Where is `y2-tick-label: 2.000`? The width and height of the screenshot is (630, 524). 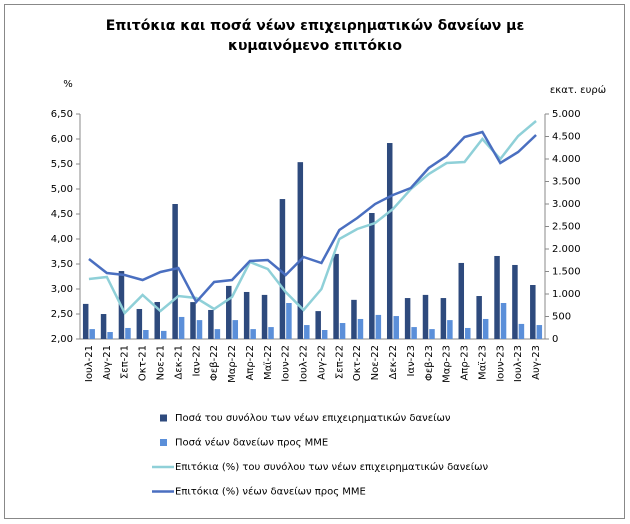 y2-tick-label: 2.000 is located at coordinates (566, 249).